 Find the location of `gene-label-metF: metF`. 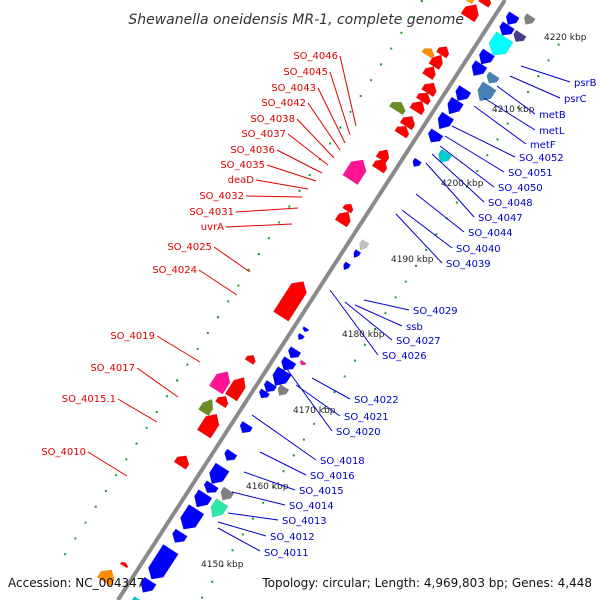

gene-label-metF: metF is located at coordinates (543, 145).